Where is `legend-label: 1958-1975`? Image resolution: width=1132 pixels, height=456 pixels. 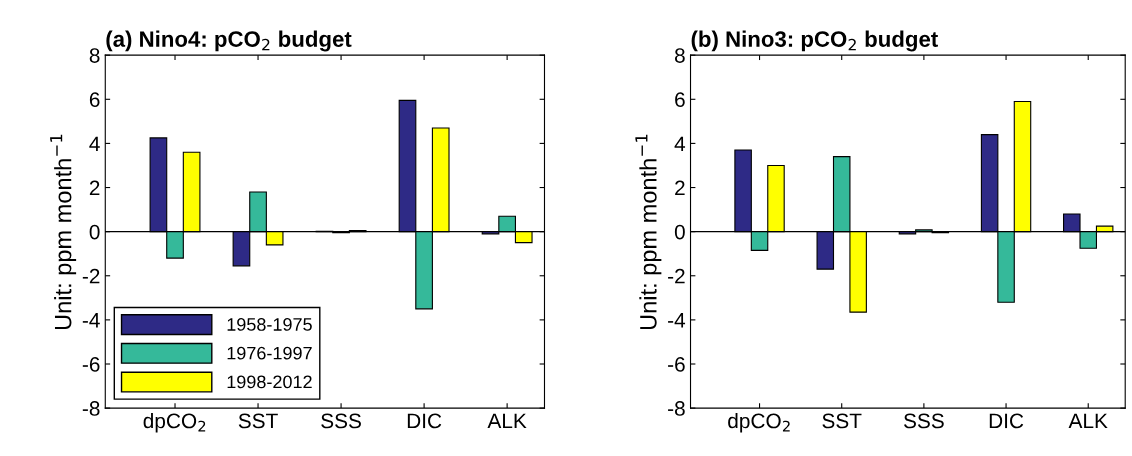 legend-label: 1958-1975 is located at coordinates (269, 324).